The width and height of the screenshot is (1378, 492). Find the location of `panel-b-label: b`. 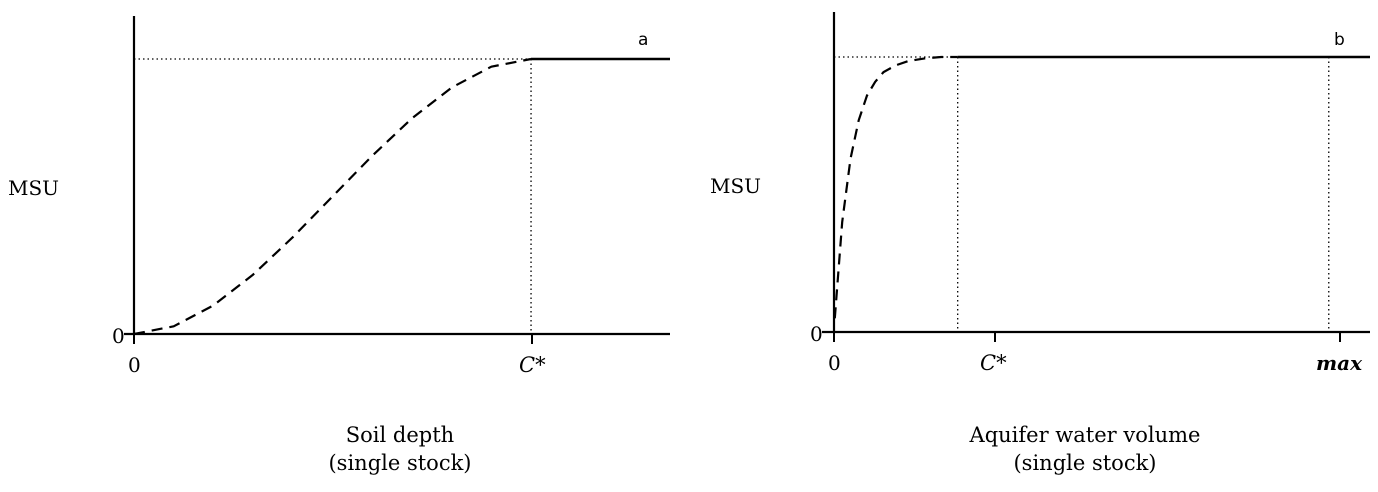

panel-b-label: b is located at coordinates (1339, 40).